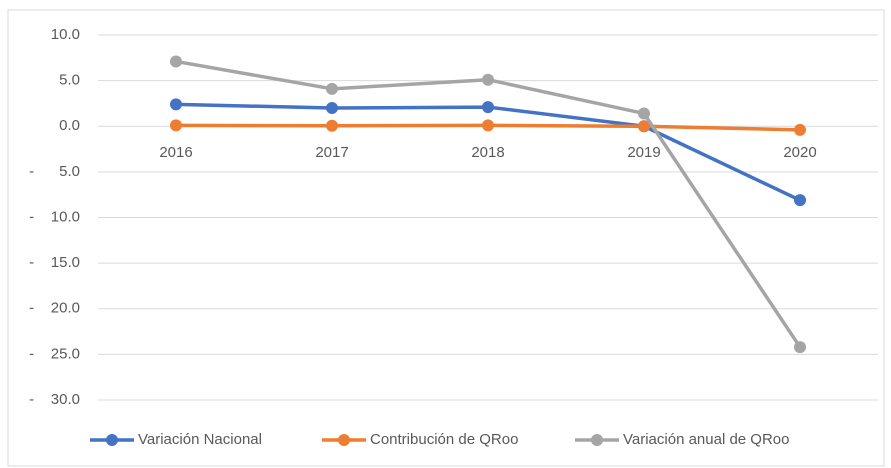  Describe the element at coordinates (200, 439) in the screenshot. I see `legend-label: Variación Nacional` at that location.